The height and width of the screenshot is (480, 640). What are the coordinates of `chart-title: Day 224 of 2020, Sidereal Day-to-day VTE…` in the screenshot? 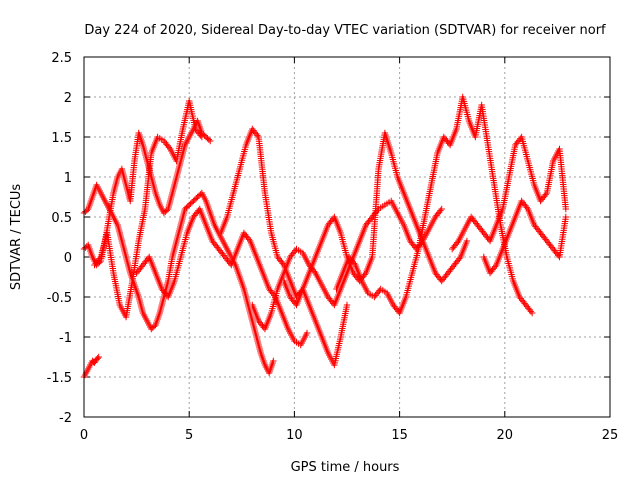 It's located at (345, 30).